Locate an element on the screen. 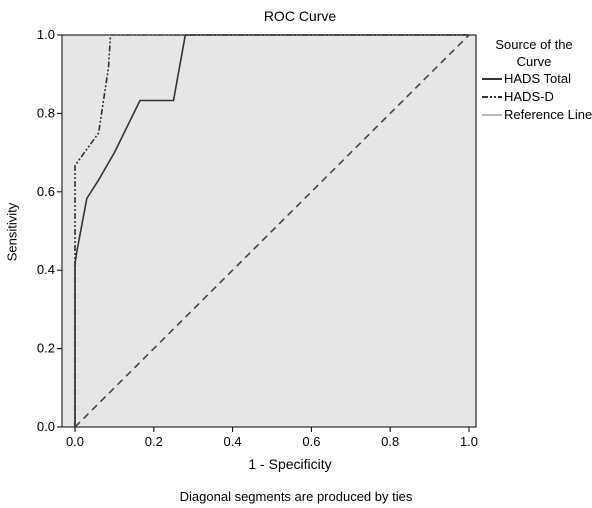  x-tick-label: 0.4 is located at coordinates (233, 441).